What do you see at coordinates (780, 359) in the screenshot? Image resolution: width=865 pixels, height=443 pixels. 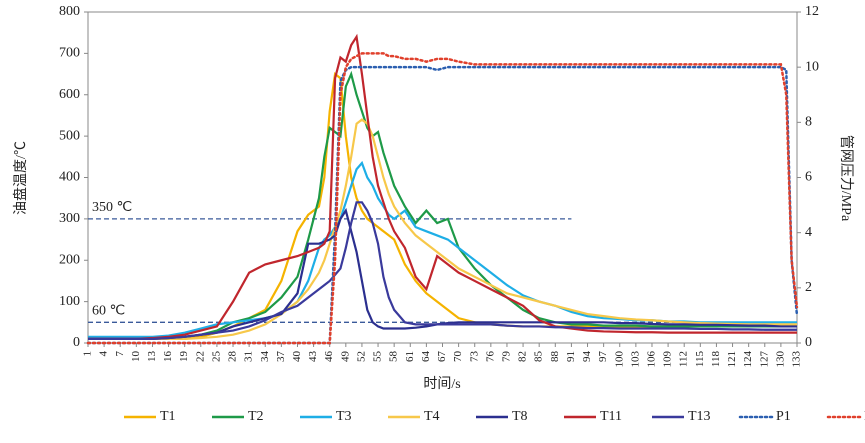 I see `x-tick-label: 130` at bounding box center [780, 359].